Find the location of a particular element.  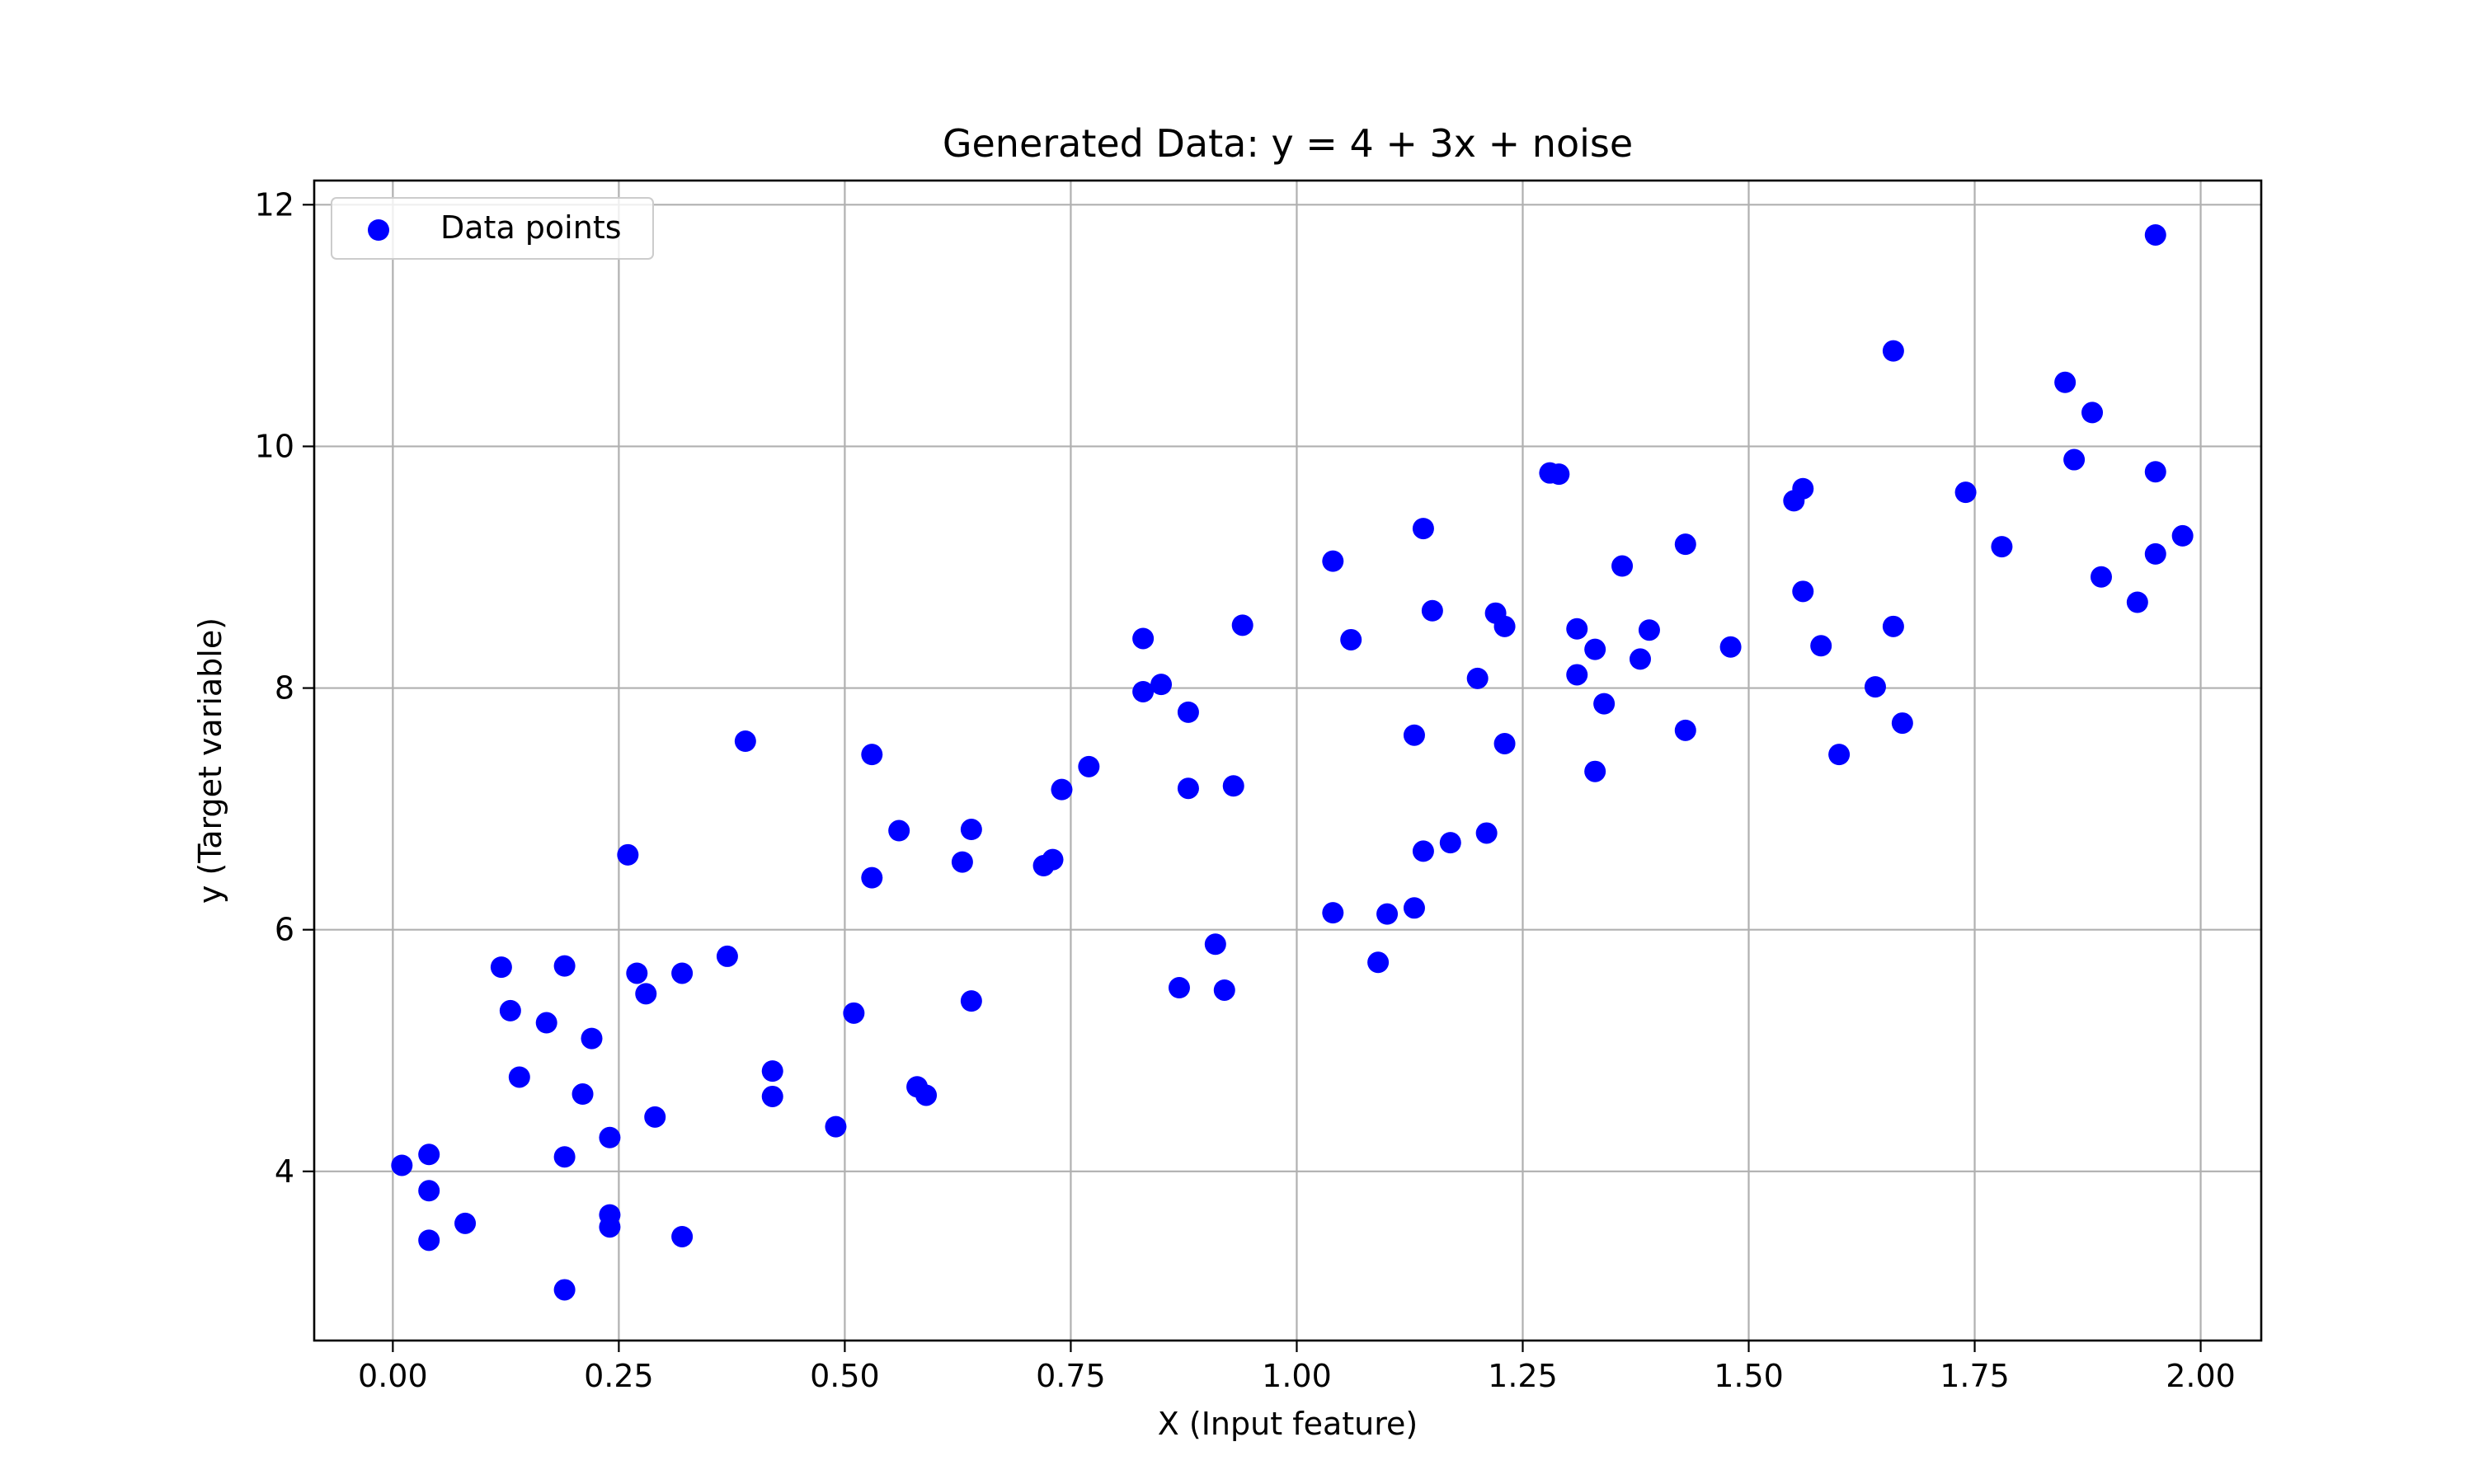

x-tick-label: 1.50 is located at coordinates (1749, 1376).